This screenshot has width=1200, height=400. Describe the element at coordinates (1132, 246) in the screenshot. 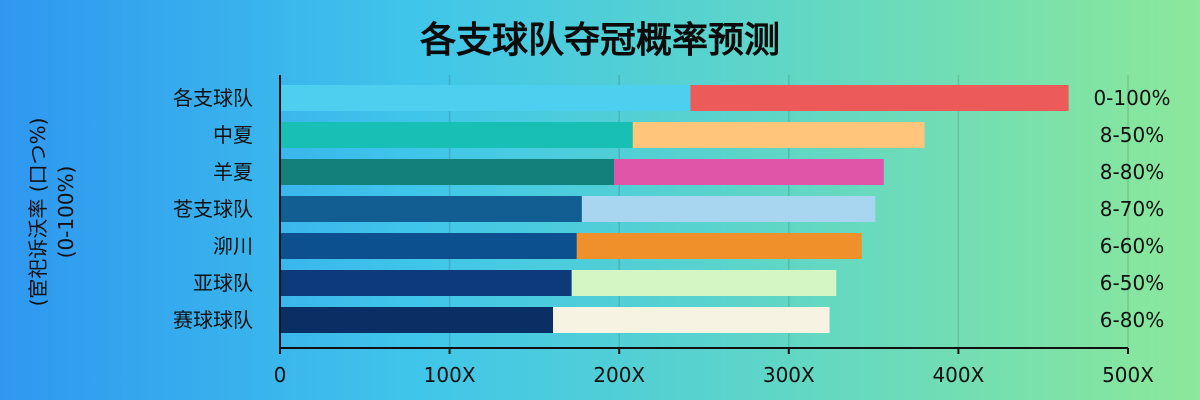

I see `range-label: 6-60%` at that location.